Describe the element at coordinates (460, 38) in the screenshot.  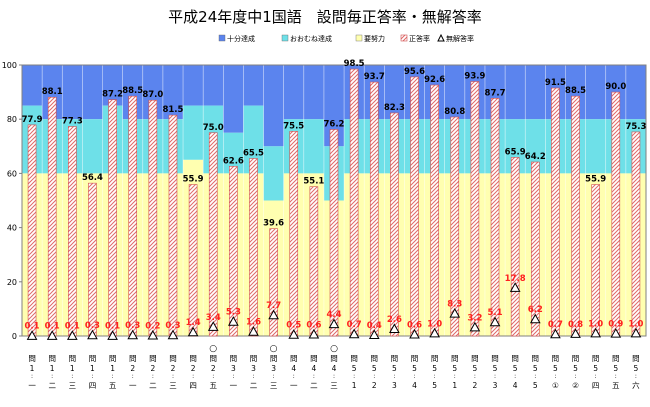
I see `legend-label-noanswer: 無解答率` at that location.